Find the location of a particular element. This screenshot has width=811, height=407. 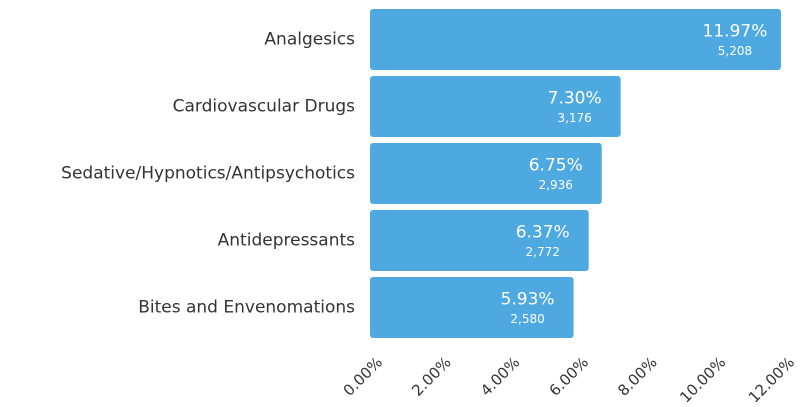

category-label: Sedative/Hypnotics/Antipsychotics is located at coordinates (208, 174).